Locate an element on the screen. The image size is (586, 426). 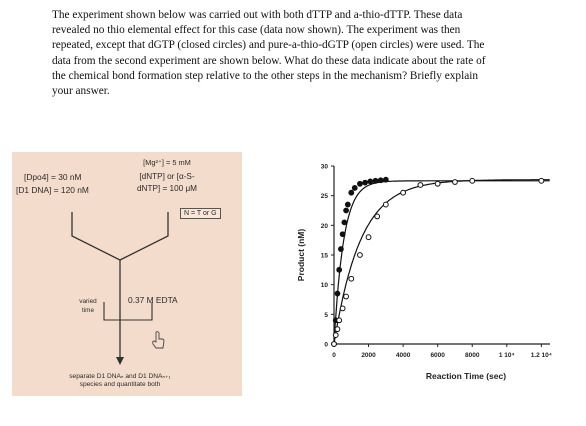
separation-instructions-line1: separate D1 DNAₙ and D1 DNAₙ₊₁ is located at coordinates (120, 376).